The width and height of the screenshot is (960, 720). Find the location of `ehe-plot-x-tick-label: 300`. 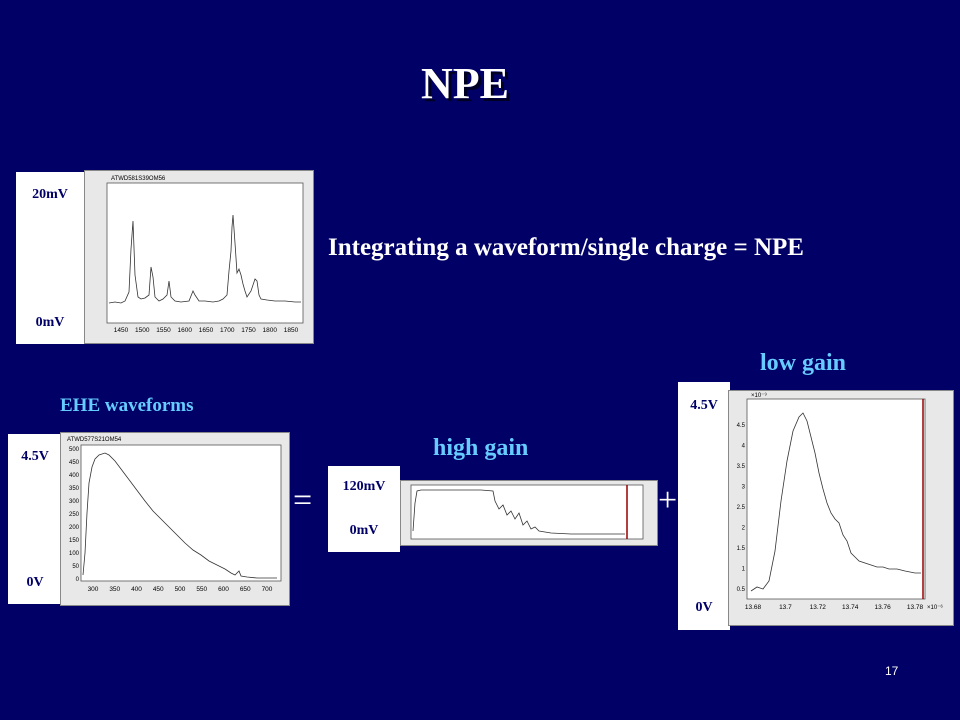

ehe-plot-x-tick-label: 300 is located at coordinates (93, 589).